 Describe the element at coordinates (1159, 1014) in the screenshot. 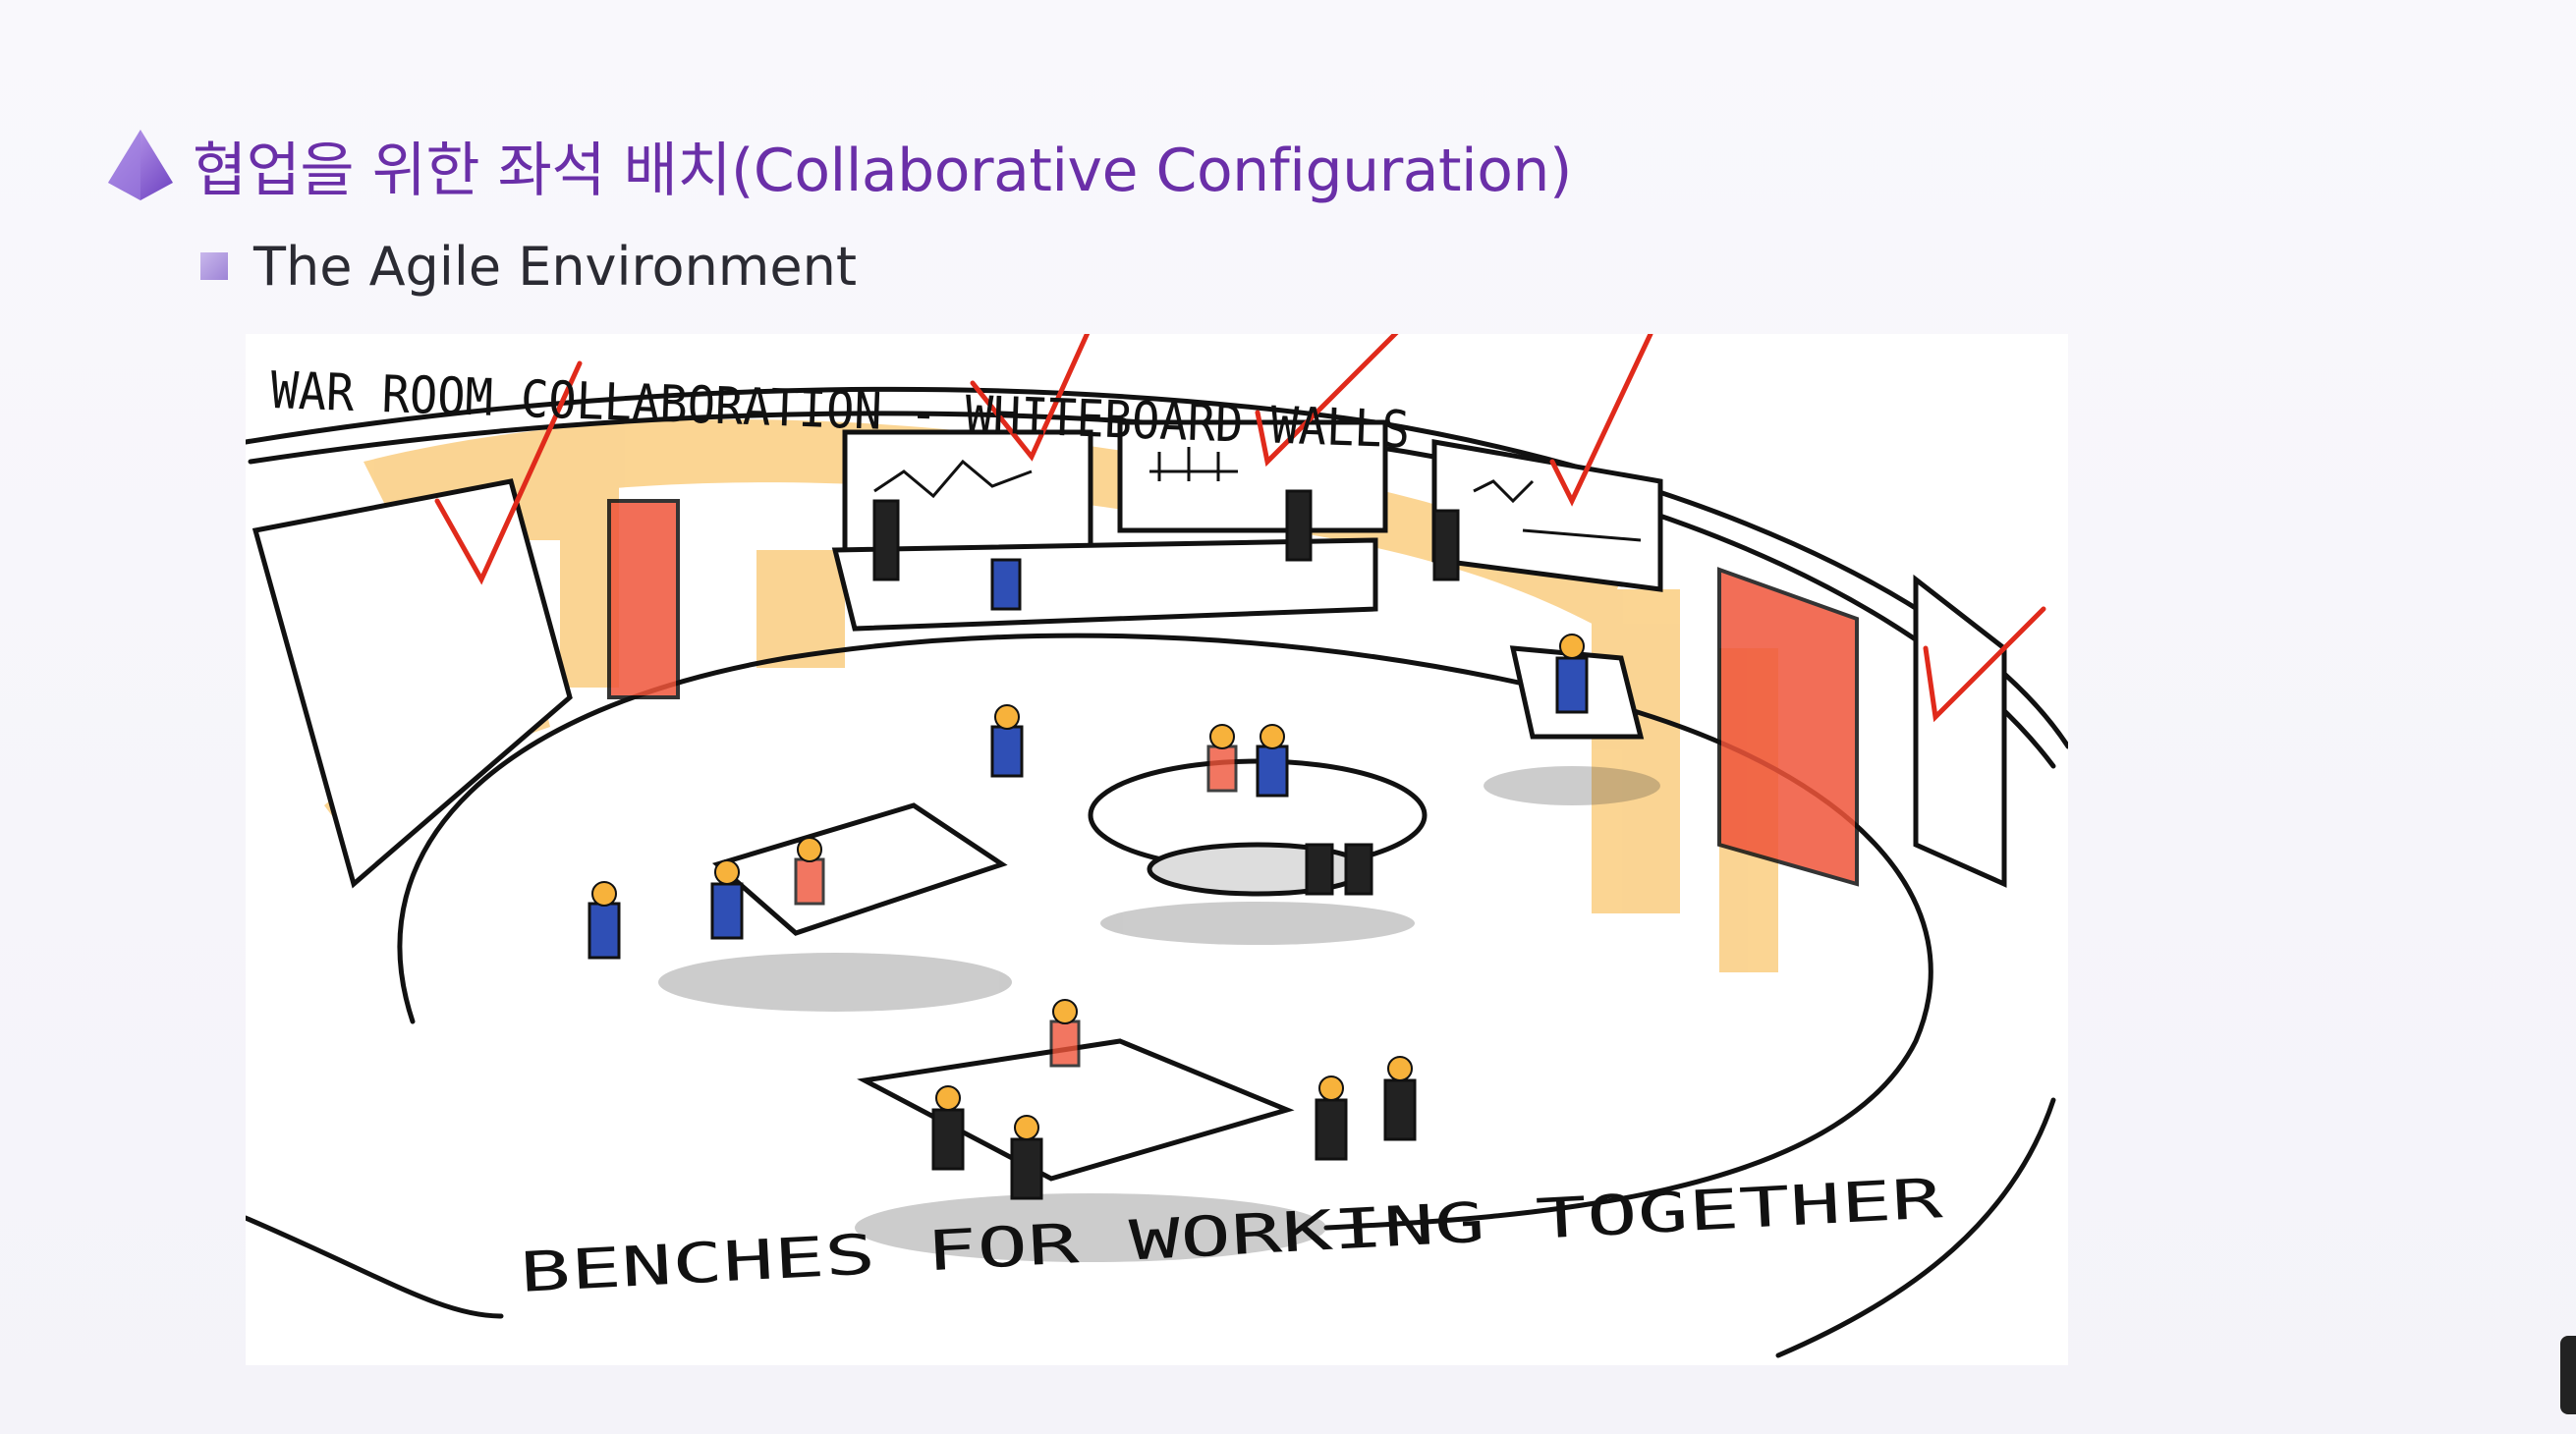

I see `floor-shadows` at that location.